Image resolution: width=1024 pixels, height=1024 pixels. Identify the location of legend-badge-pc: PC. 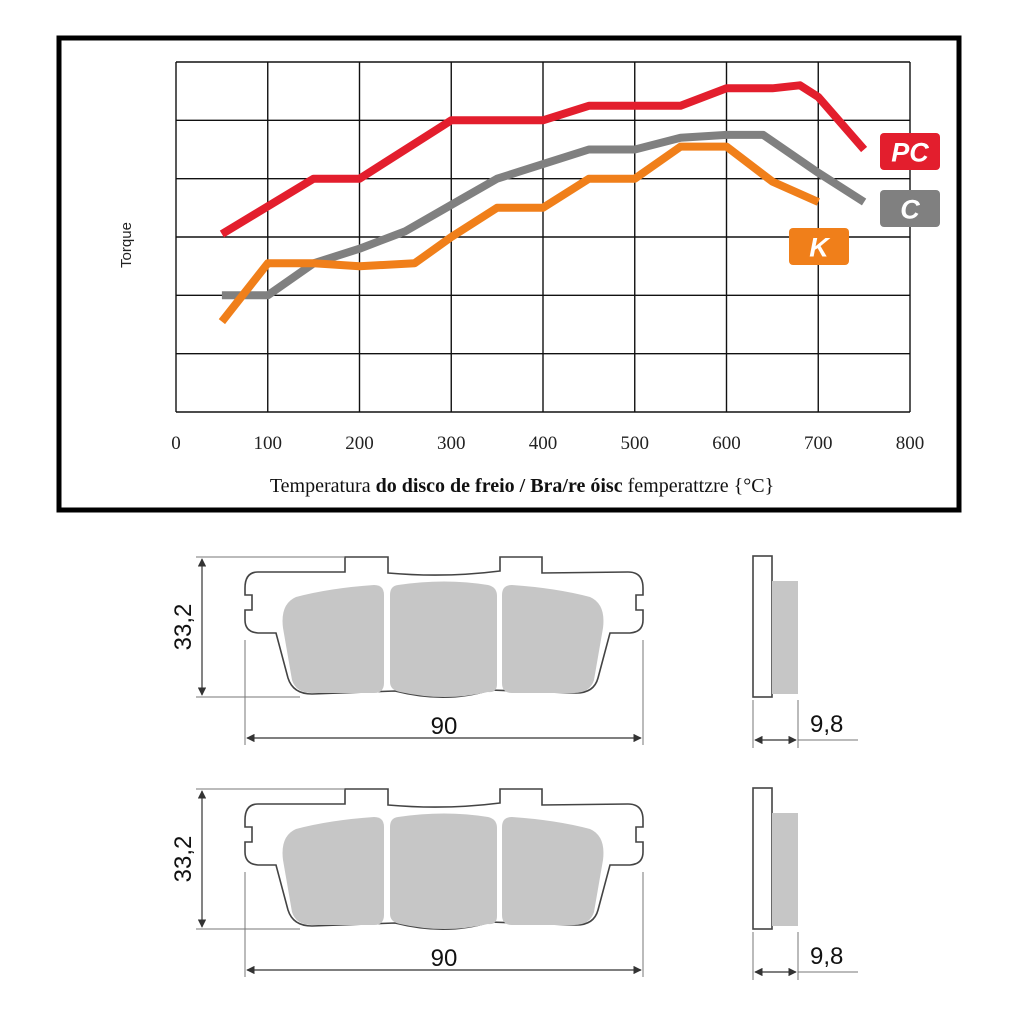
(910, 151).